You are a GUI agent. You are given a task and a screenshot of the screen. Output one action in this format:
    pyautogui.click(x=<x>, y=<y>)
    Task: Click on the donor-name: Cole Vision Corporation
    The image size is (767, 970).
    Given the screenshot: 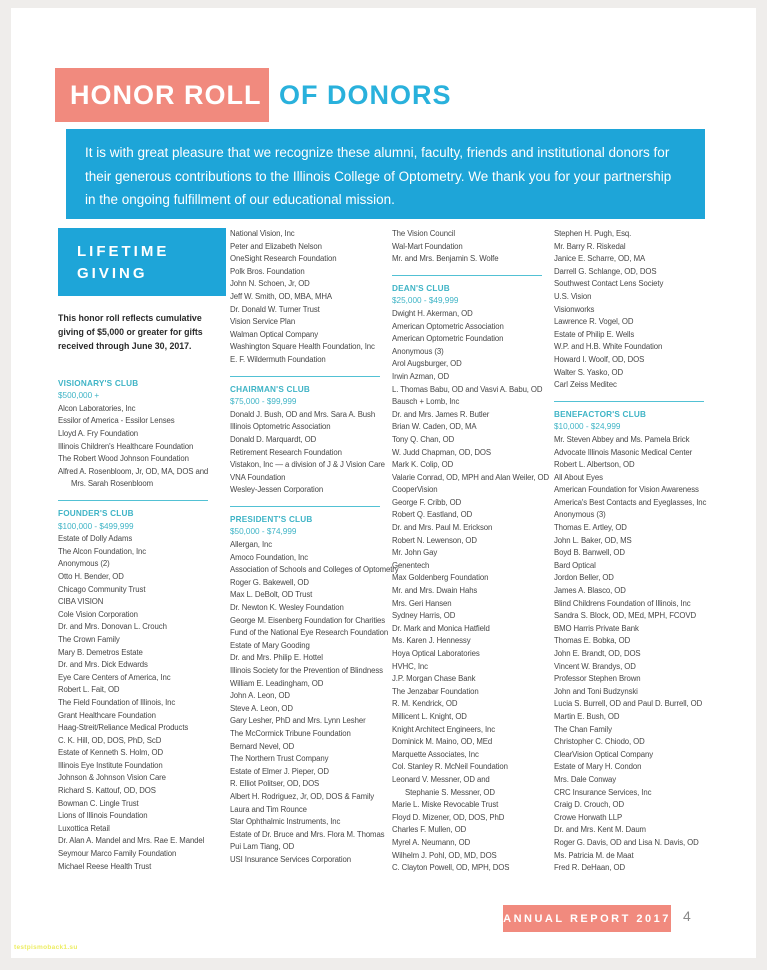 What is the action you would take?
    pyautogui.click(x=98, y=614)
    